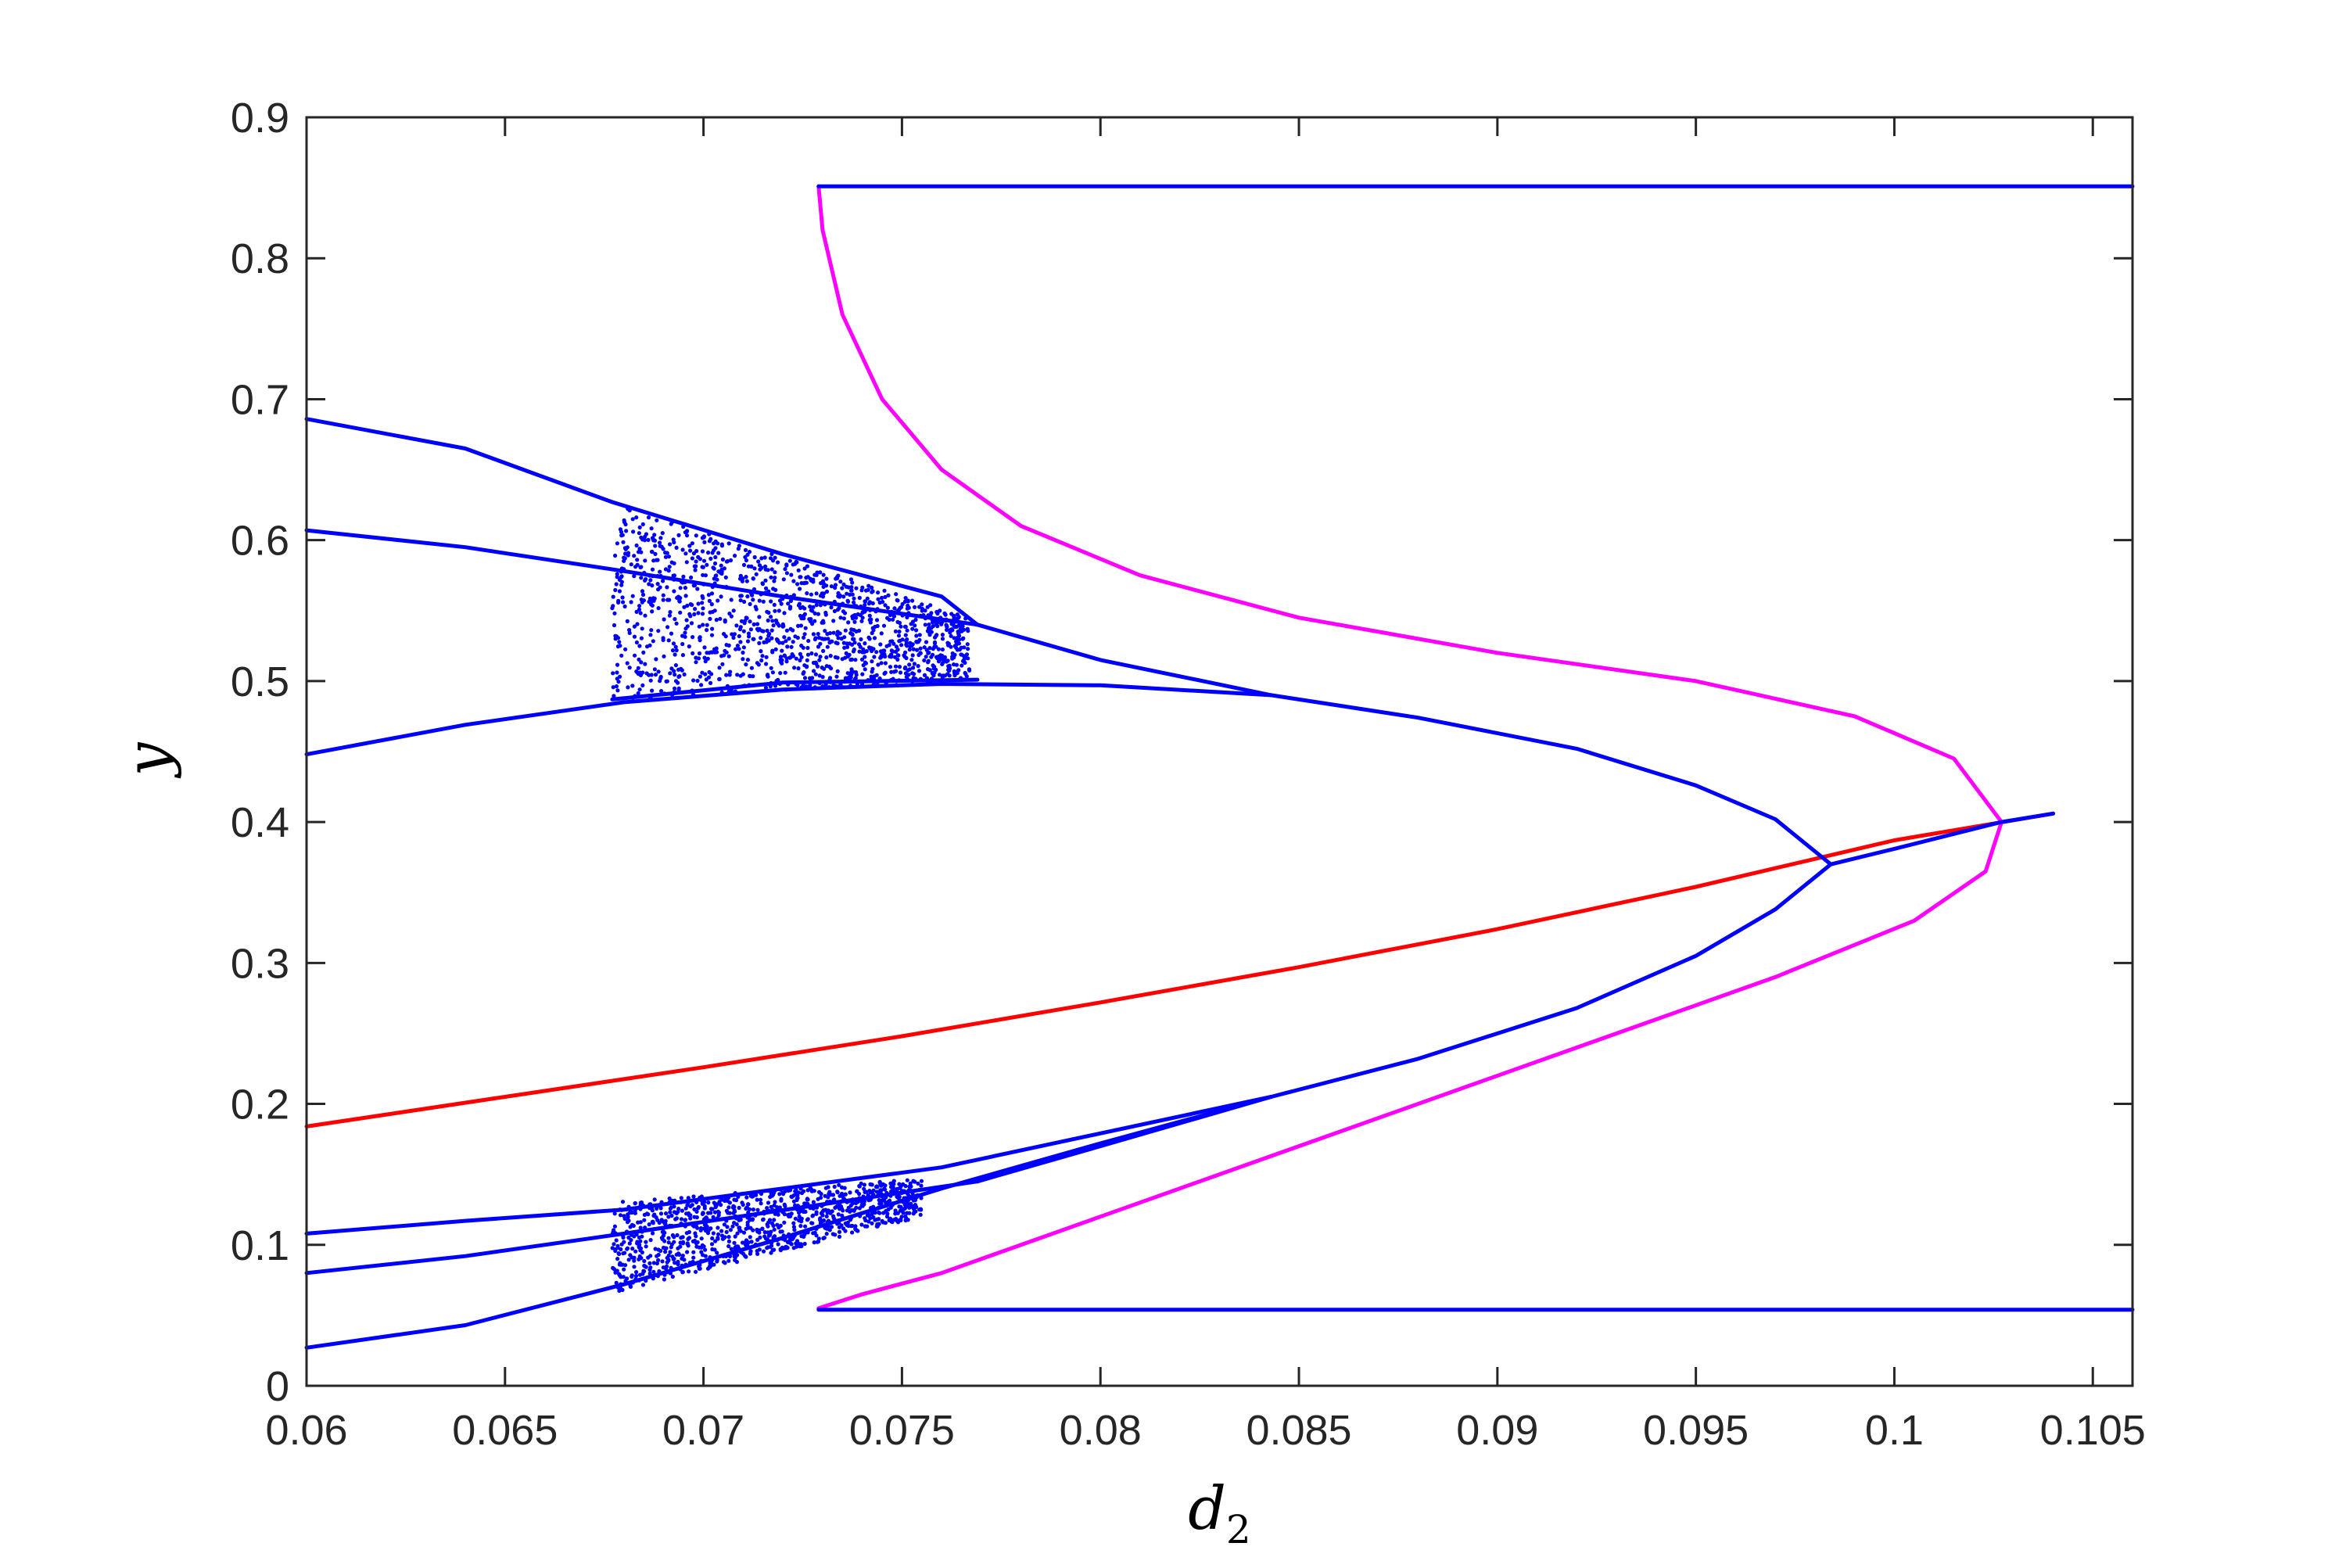 This screenshot has height=1568, width=2346. I want to click on x-tick-label: 0.08, so click(1101, 1430).